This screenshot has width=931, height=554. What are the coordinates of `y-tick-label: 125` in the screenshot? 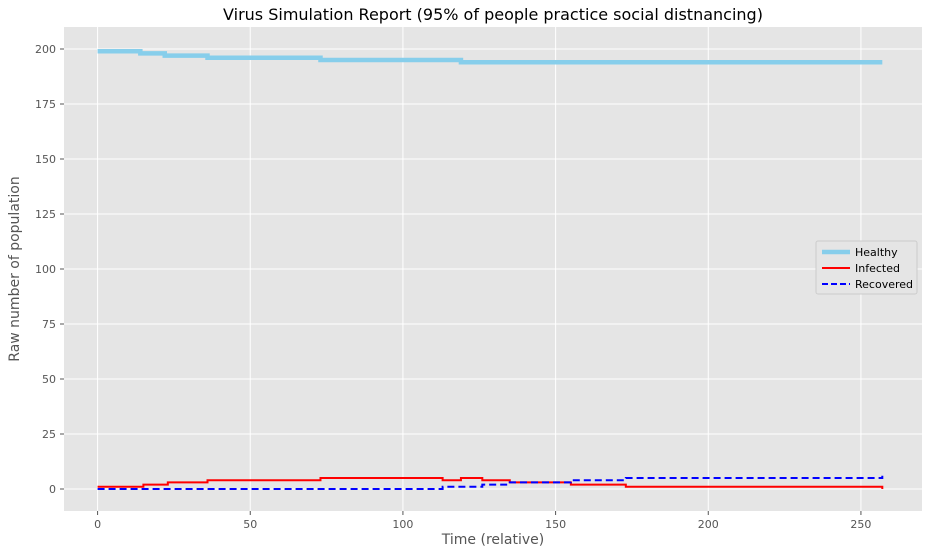 It's located at (45, 214).